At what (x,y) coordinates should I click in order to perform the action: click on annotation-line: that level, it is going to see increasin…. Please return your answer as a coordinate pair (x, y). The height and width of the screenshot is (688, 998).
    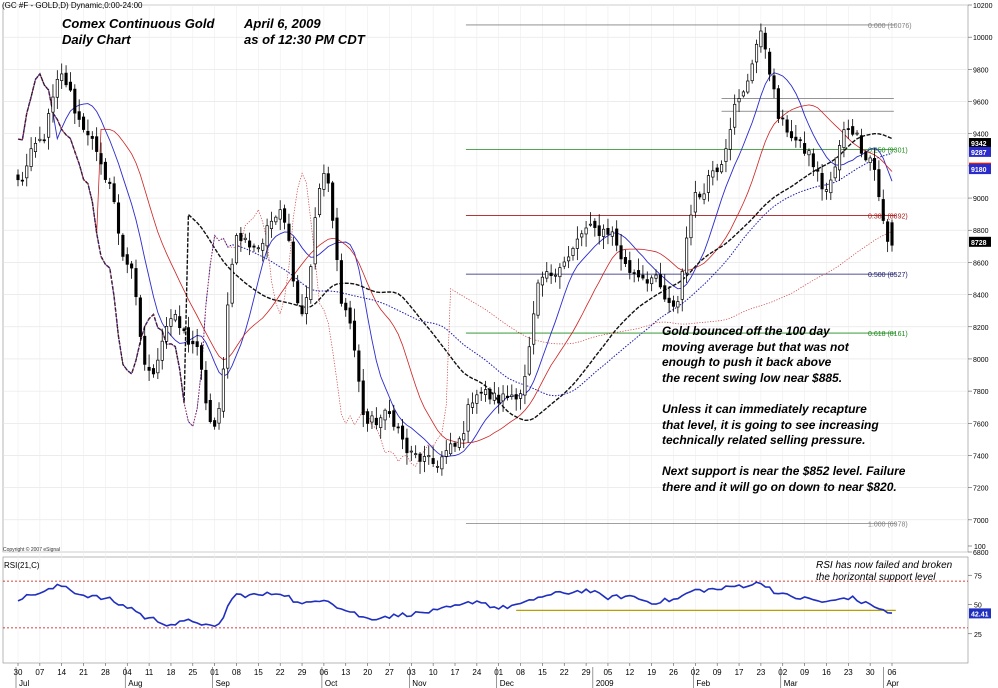
    Looking at the image, I should click on (770, 424).